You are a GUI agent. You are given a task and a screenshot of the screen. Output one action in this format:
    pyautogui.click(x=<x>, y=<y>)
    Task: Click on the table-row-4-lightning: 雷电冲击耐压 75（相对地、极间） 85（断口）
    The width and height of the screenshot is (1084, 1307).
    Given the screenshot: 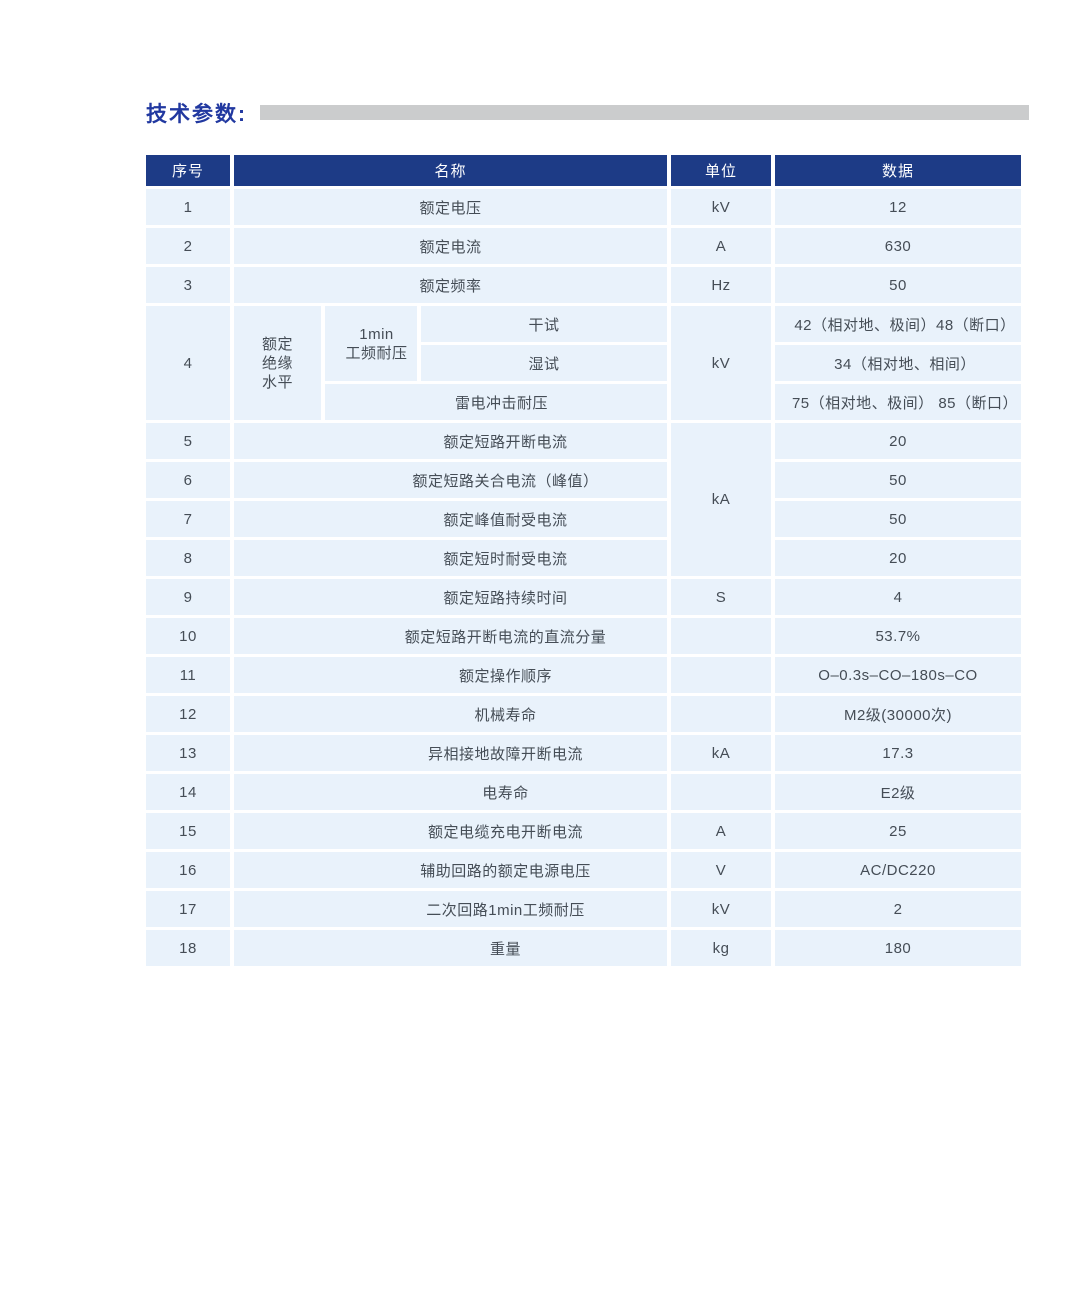 What is the action you would take?
    pyautogui.click(x=583, y=402)
    